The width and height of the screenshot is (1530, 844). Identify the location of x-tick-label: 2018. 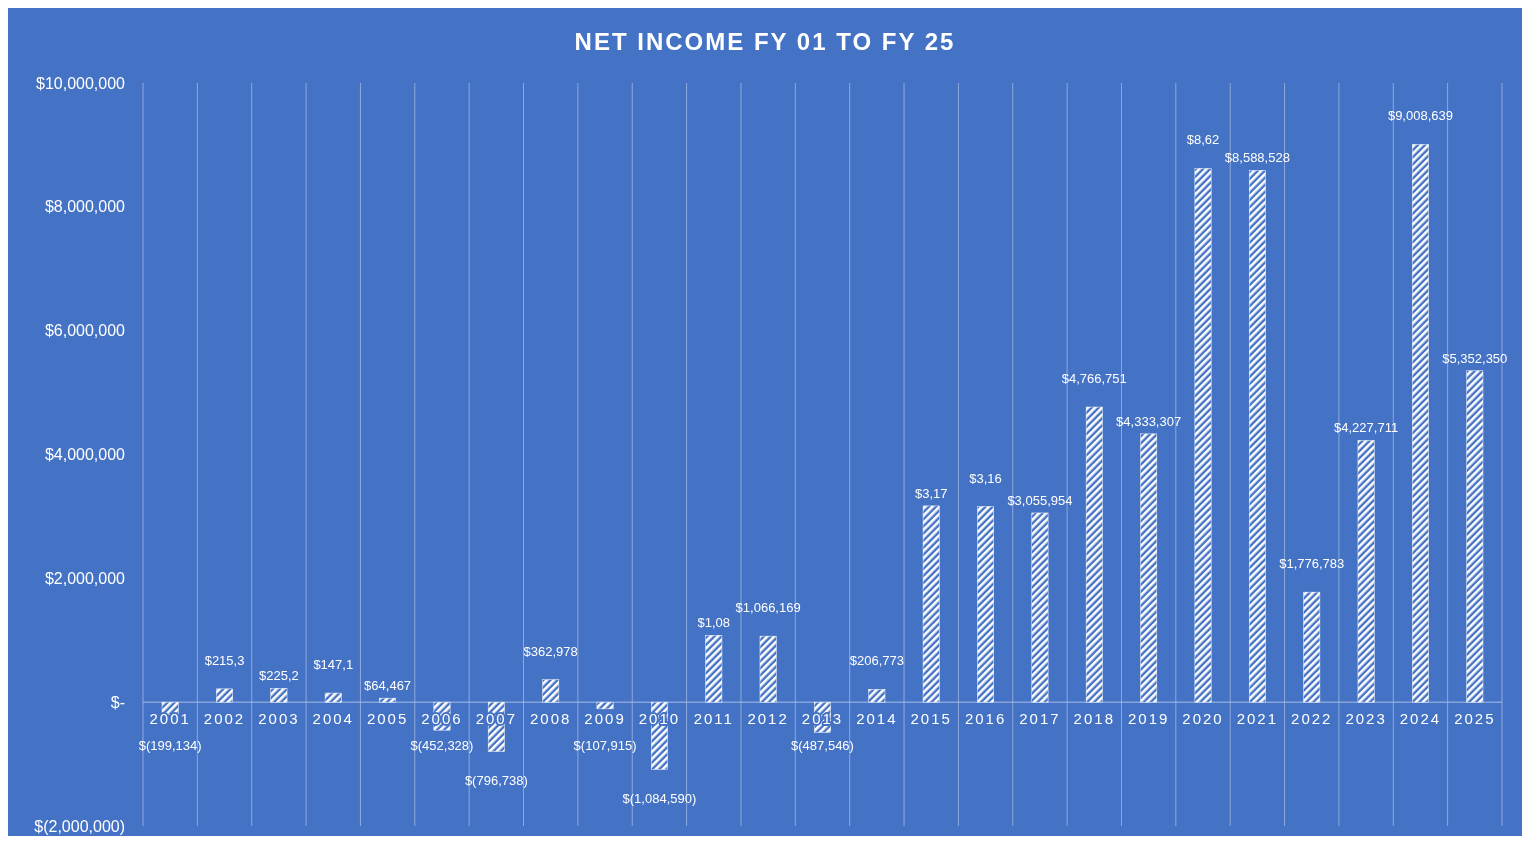
(1094, 719).